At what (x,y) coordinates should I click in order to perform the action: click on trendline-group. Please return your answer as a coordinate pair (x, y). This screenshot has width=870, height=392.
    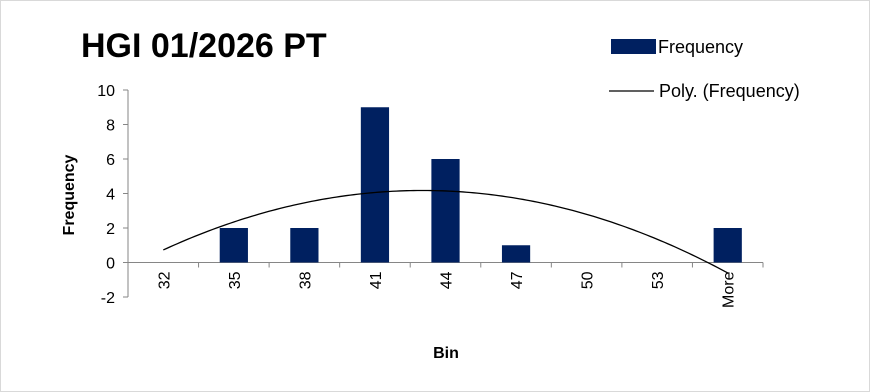
    Looking at the image, I should click on (446, 231).